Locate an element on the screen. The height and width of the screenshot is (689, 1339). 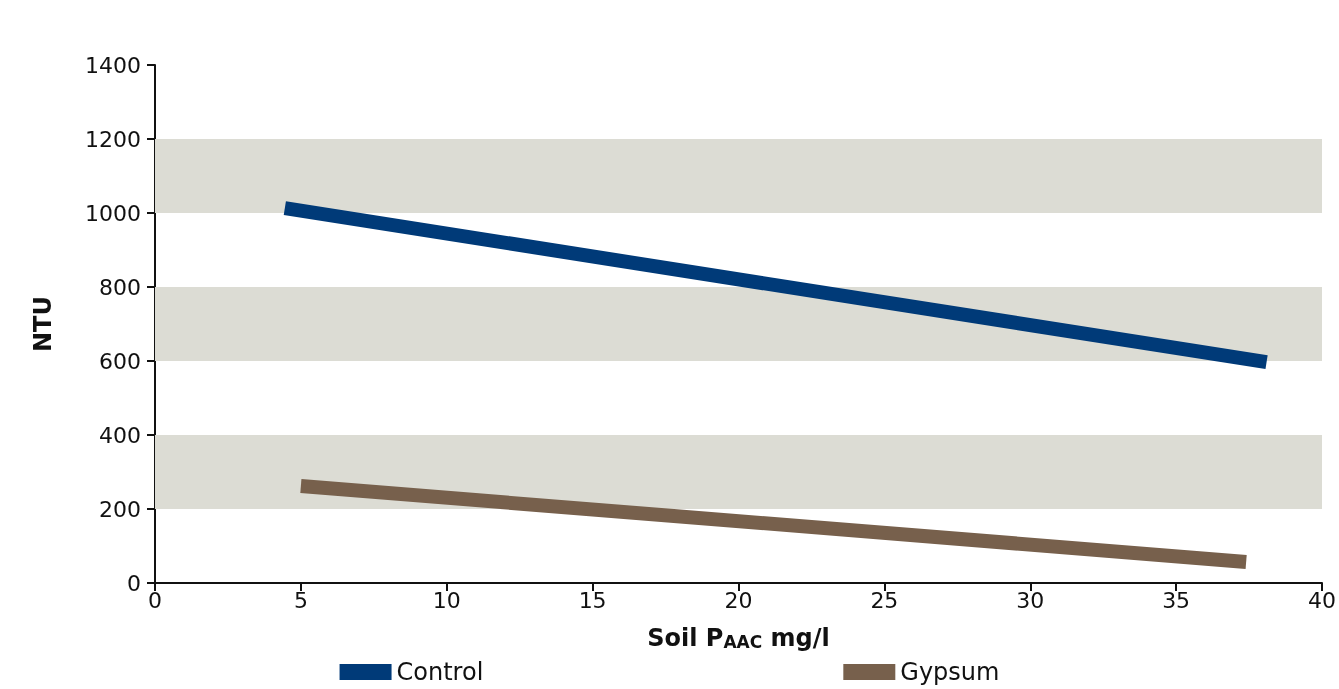
legend-label: Control is located at coordinates (440, 672).